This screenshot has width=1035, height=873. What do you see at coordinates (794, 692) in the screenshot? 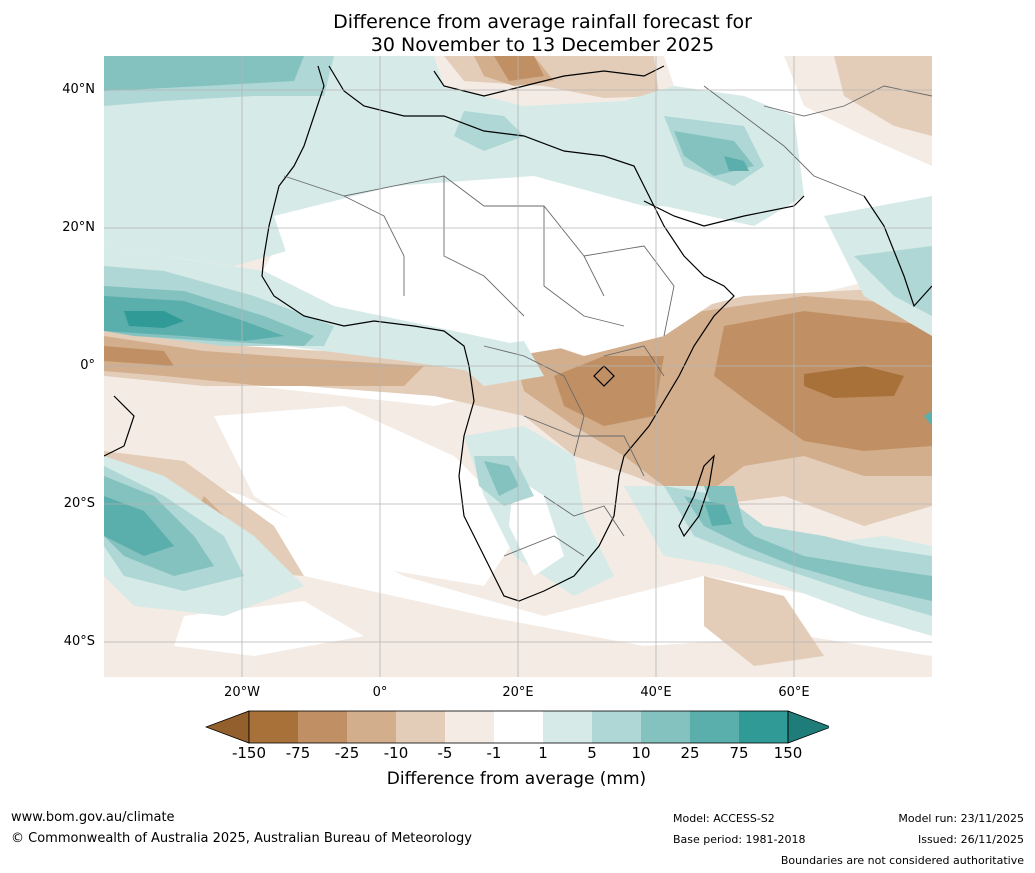
I see `lon-label-60e: 60°E` at bounding box center [794, 692].